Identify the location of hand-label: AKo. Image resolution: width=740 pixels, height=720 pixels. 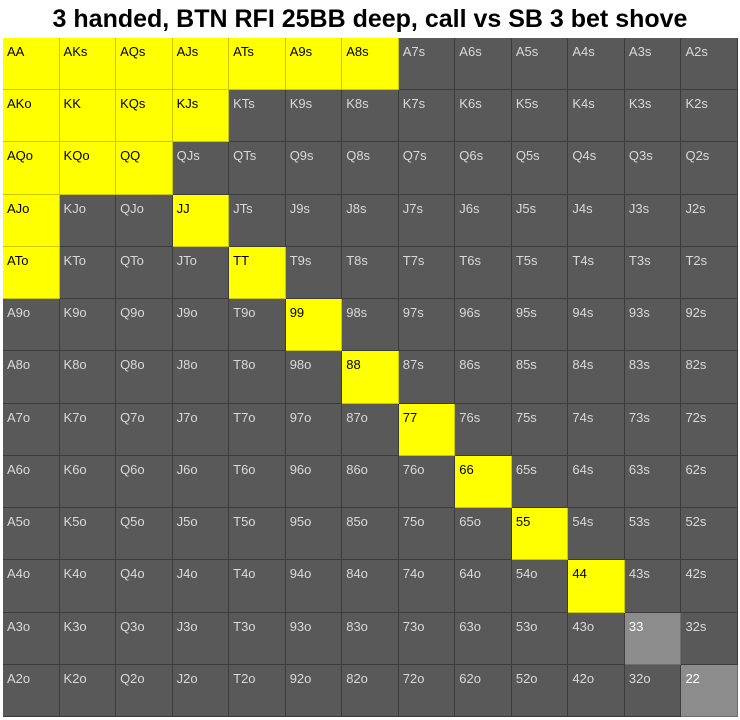
(19, 104).